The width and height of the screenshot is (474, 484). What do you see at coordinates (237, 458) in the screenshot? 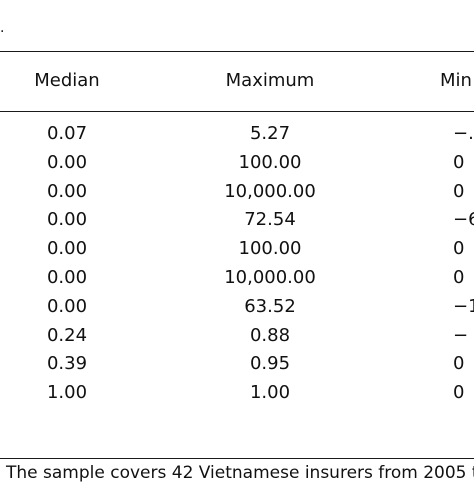
I see `table-bottom-rule` at bounding box center [237, 458].